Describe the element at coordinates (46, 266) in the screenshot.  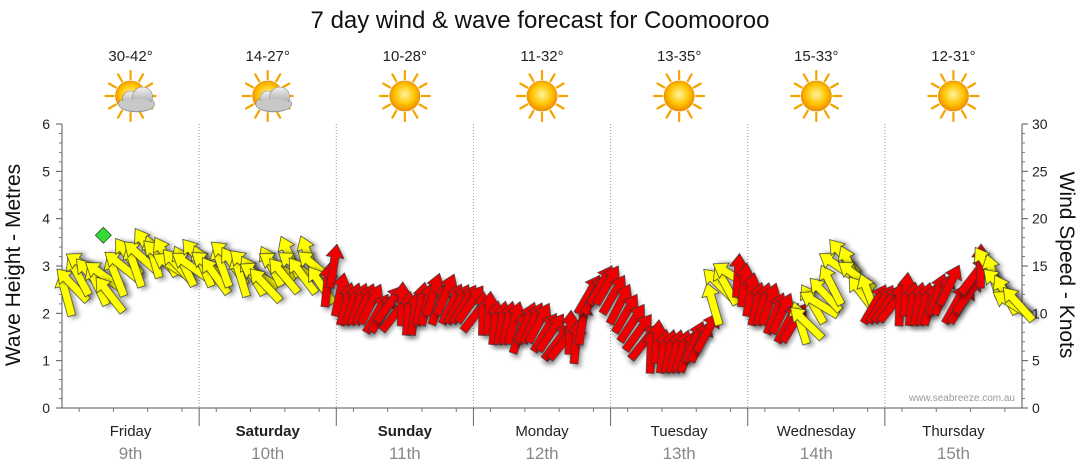
I see `y-left-tick-label: 3` at that location.